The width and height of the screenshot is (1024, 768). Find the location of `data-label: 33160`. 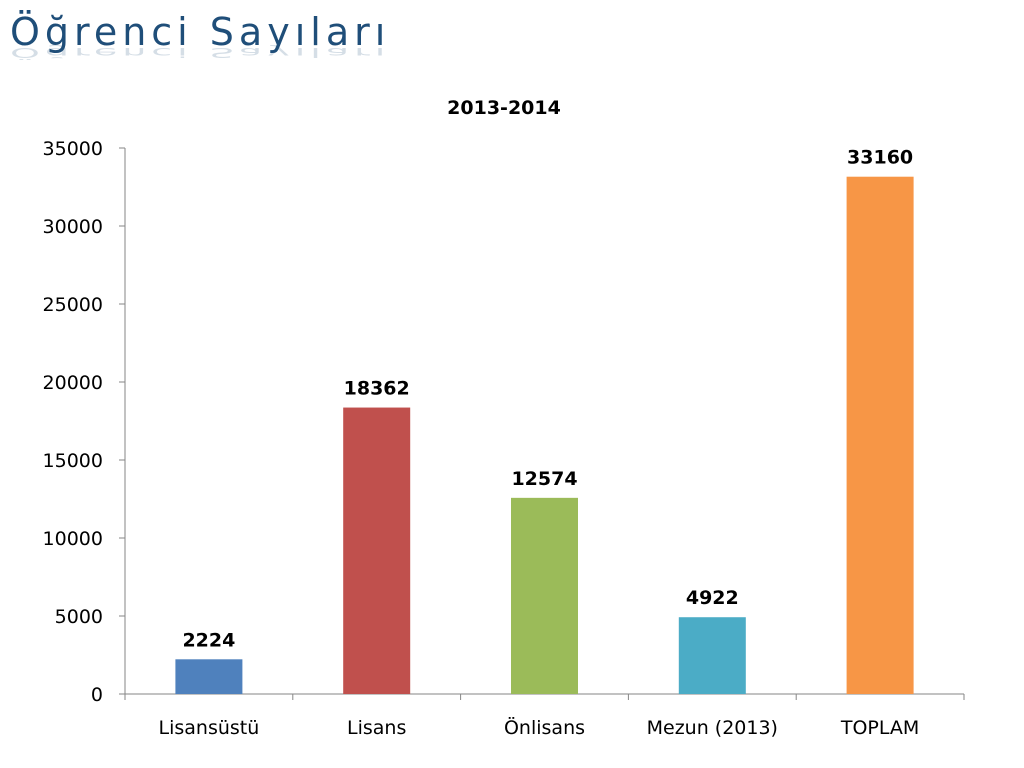

data-label: 33160 is located at coordinates (880, 158).